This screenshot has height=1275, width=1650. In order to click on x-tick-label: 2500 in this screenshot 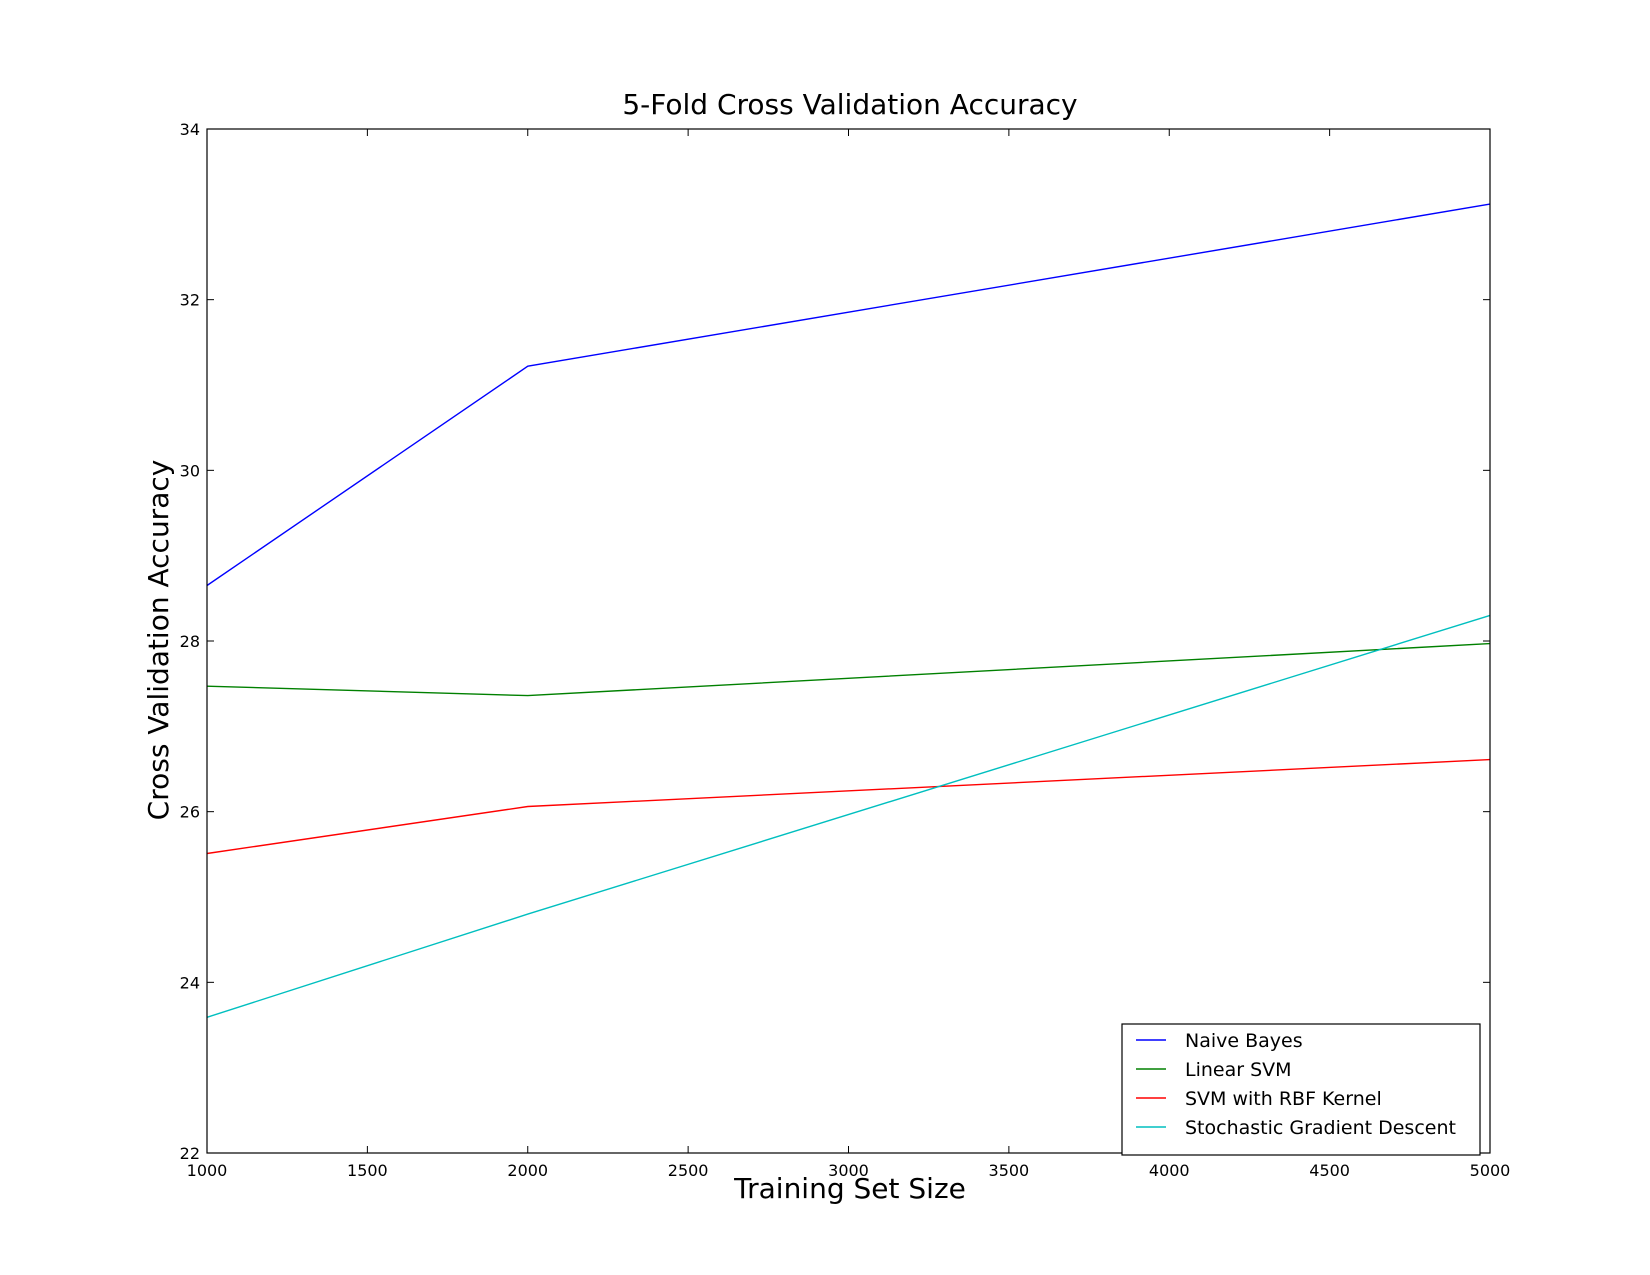, I will do `click(688, 1170)`.